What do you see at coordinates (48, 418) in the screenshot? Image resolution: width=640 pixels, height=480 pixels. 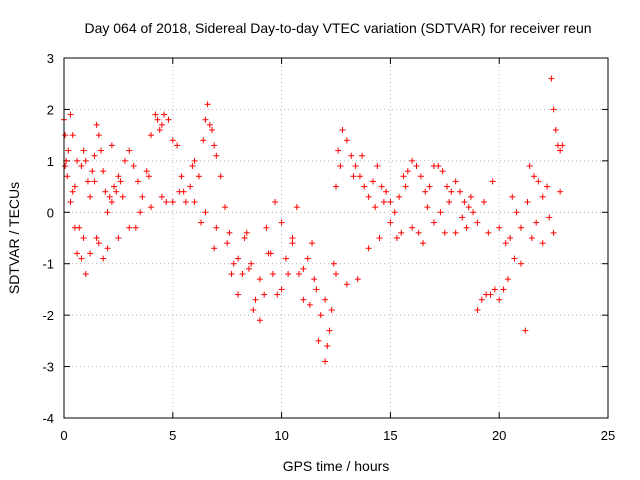 I see `y-tick-label: -4` at bounding box center [48, 418].